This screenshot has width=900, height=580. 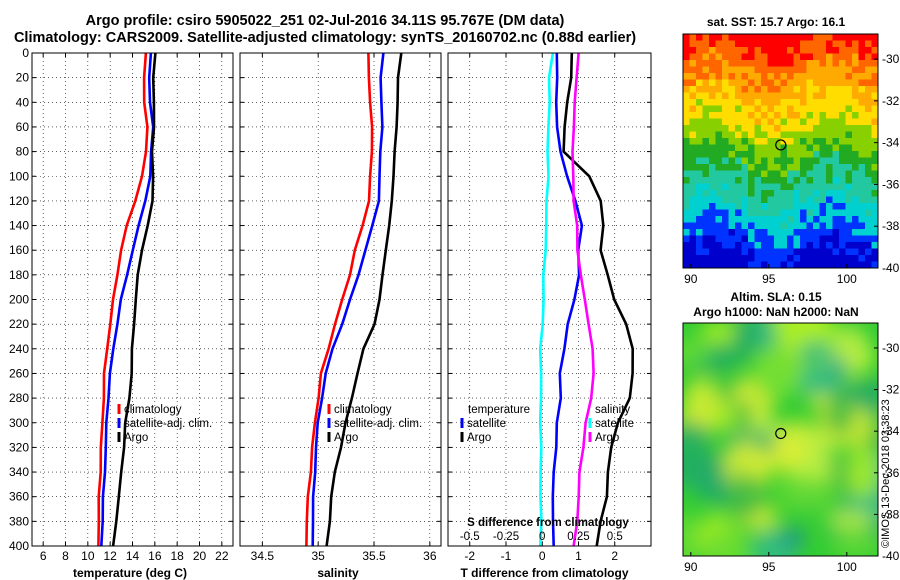 I want to click on sla-map-ytick-label: -36, so click(x=891, y=473).